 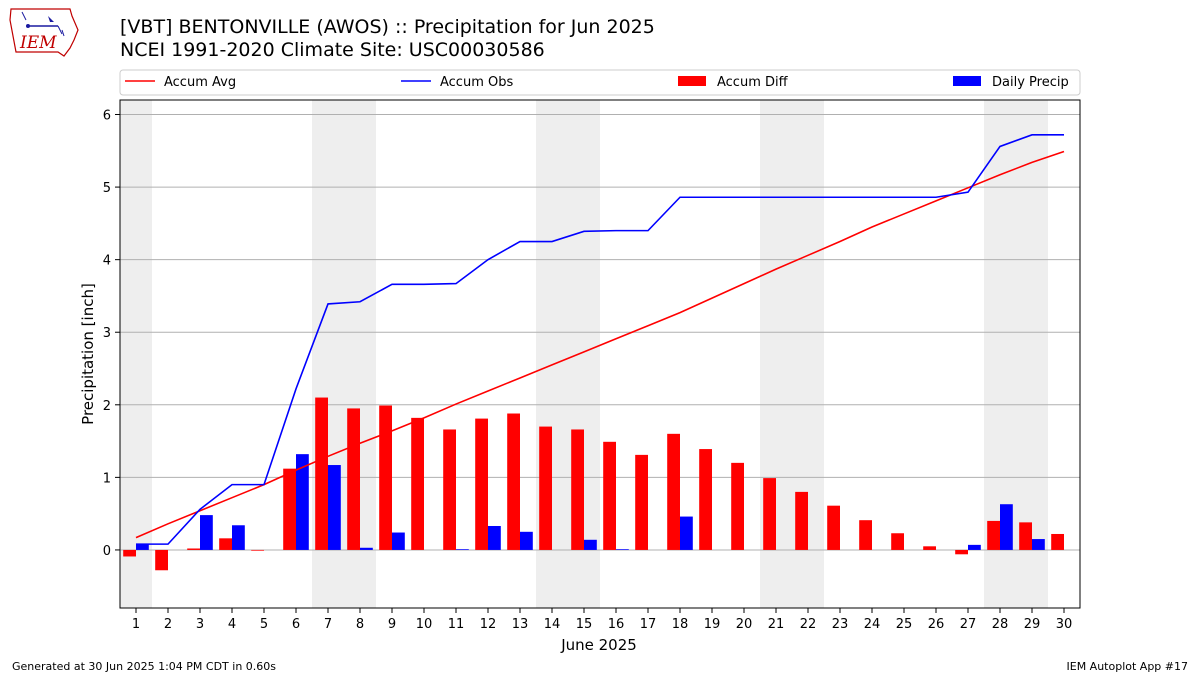 I want to click on y-axis-label: Precipitation [inch], so click(x=88, y=354).